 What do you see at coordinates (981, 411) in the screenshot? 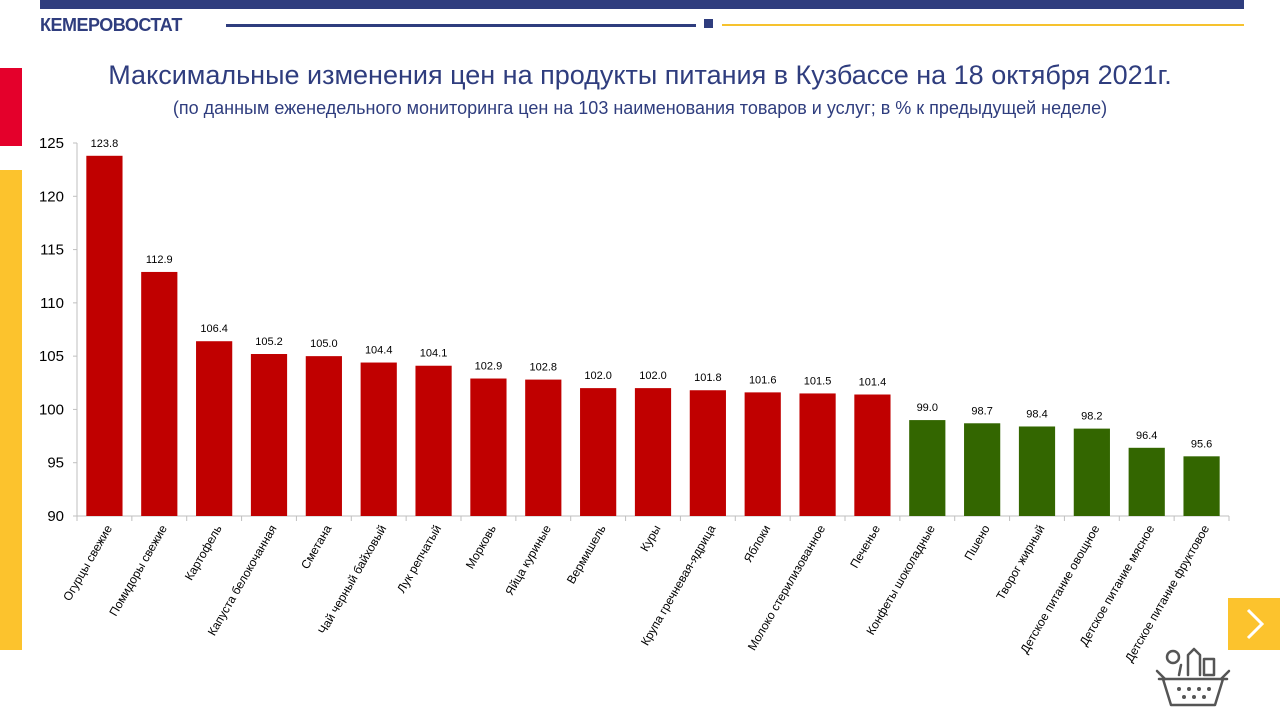
I see `data-label: 98.7` at bounding box center [981, 411].